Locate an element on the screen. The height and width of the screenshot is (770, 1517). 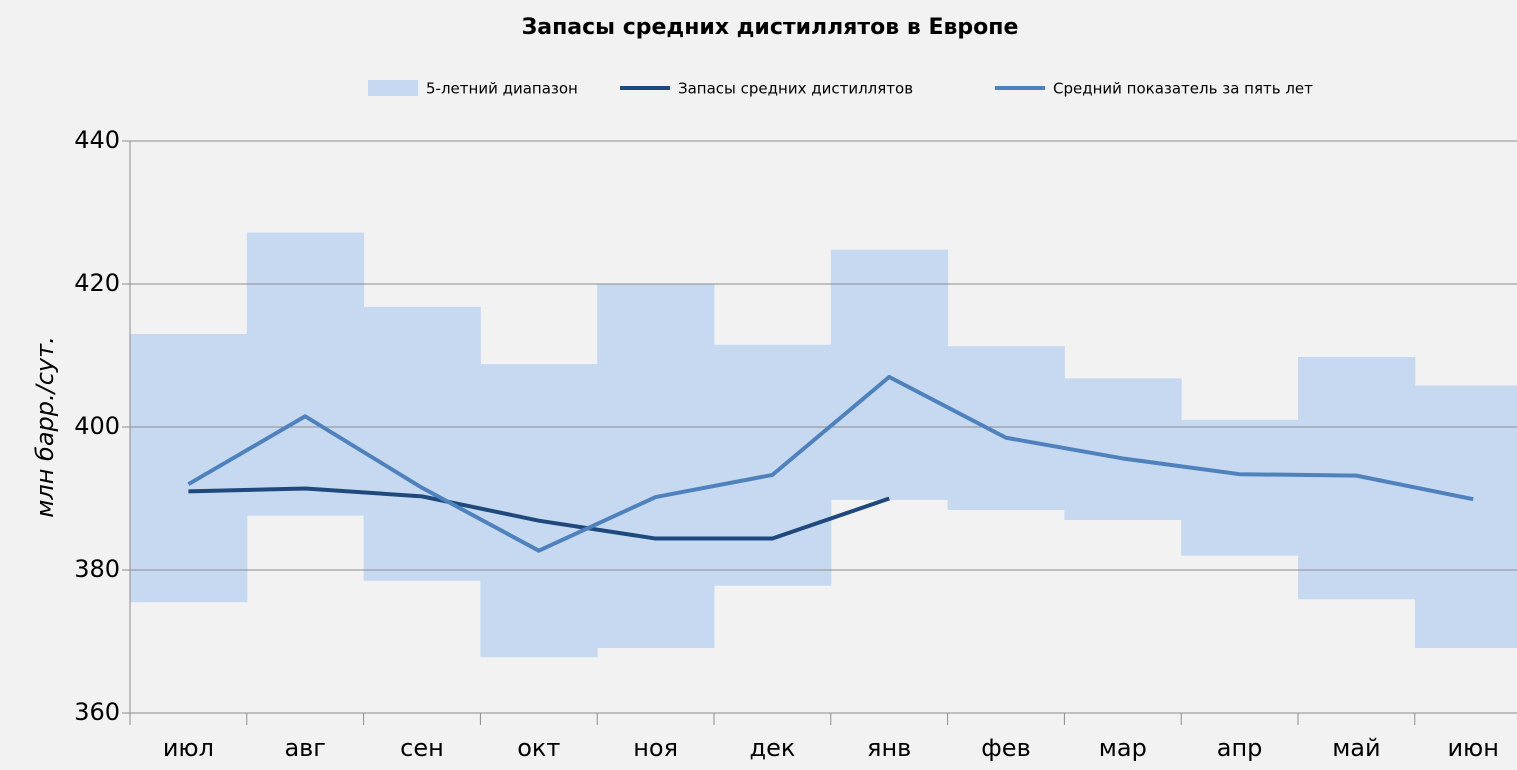
x-tick-label: фев is located at coordinates (1005, 748).